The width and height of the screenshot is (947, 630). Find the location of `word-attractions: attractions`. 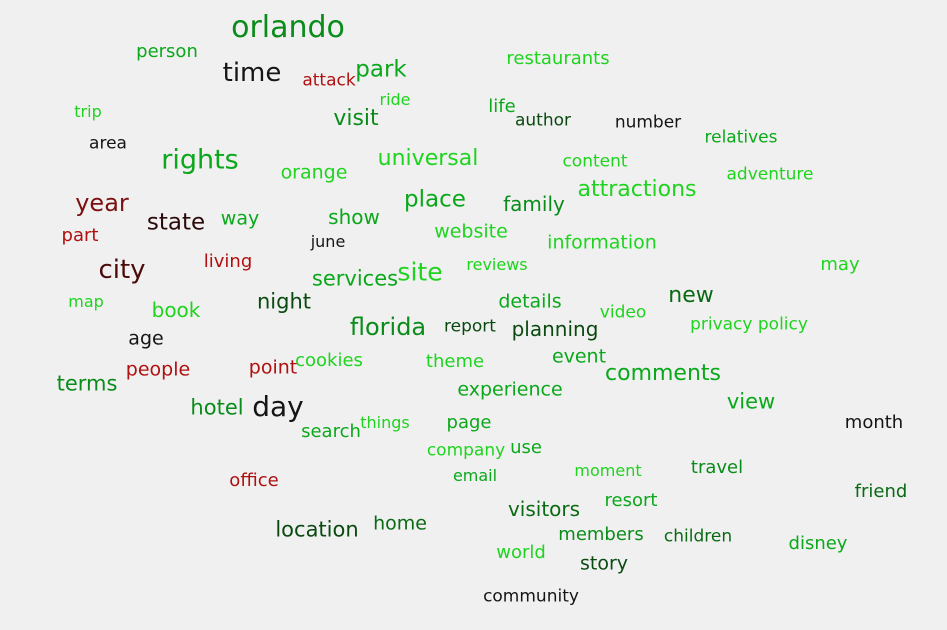

word-attractions: attractions is located at coordinates (637, 189).